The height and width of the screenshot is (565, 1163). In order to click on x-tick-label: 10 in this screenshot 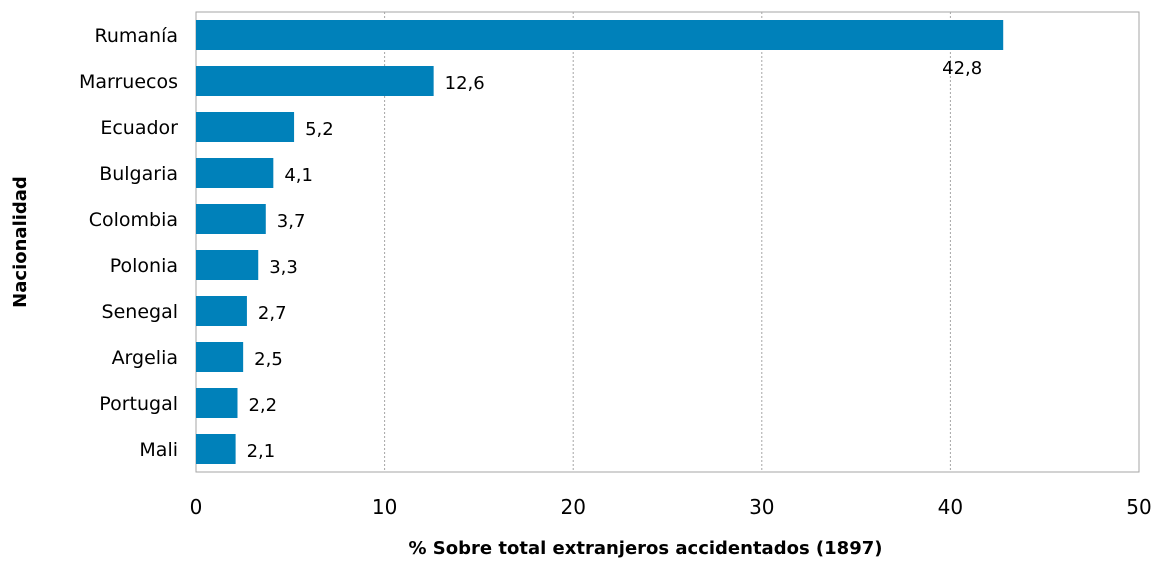, I will do `click(384, 507)`.